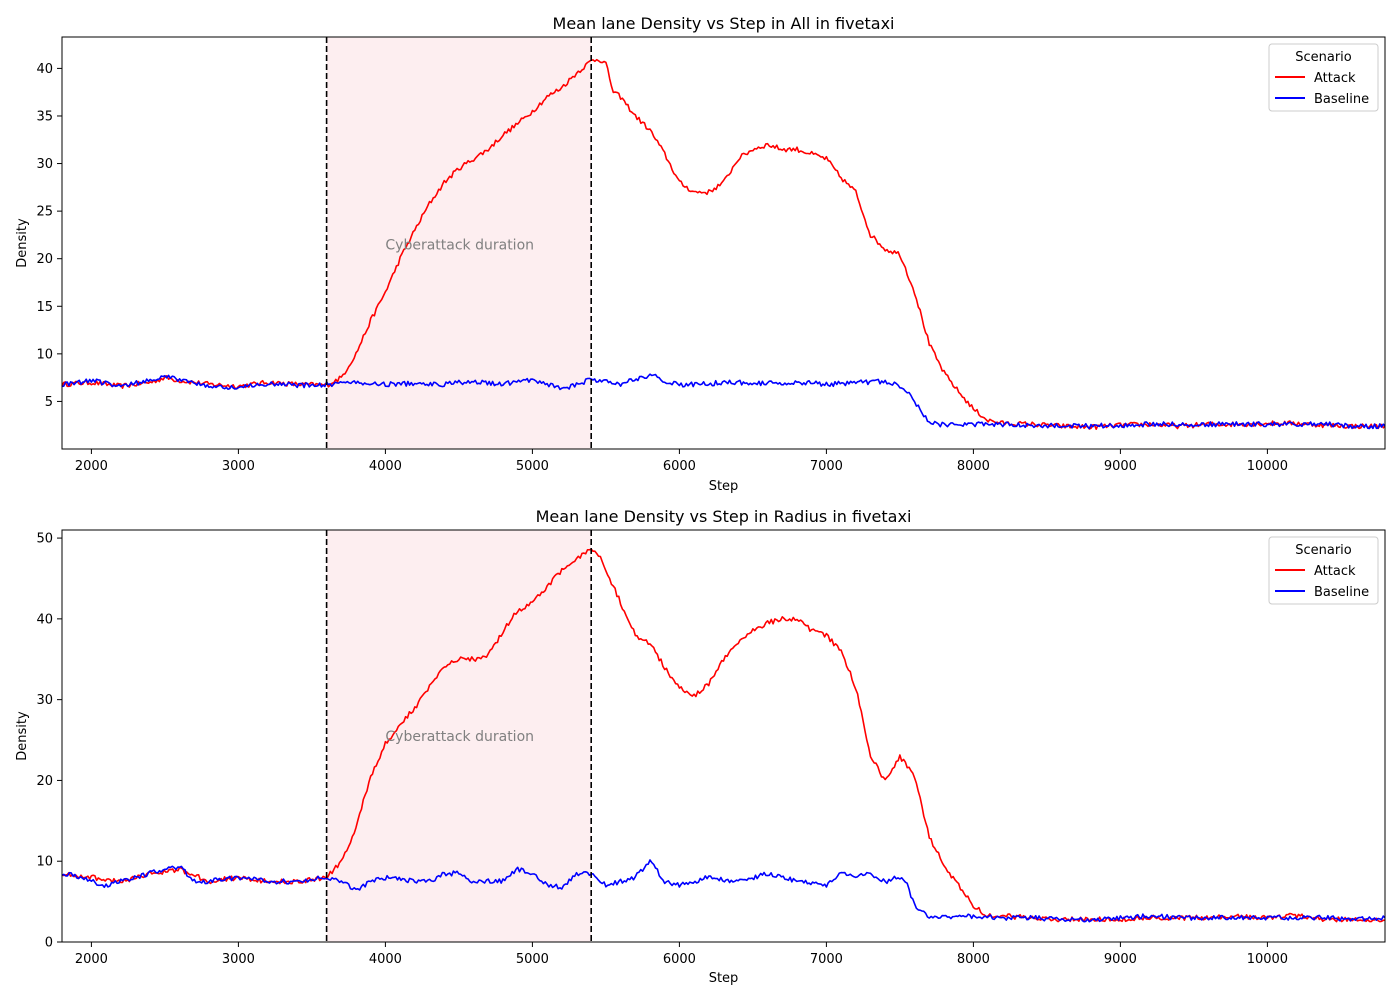 This screenshot has height=1000, width=1400. What do you see at coordinates (44, 307) in the screenshot?
I see `y-tick-label: 15` at bounding box center [44, 307].